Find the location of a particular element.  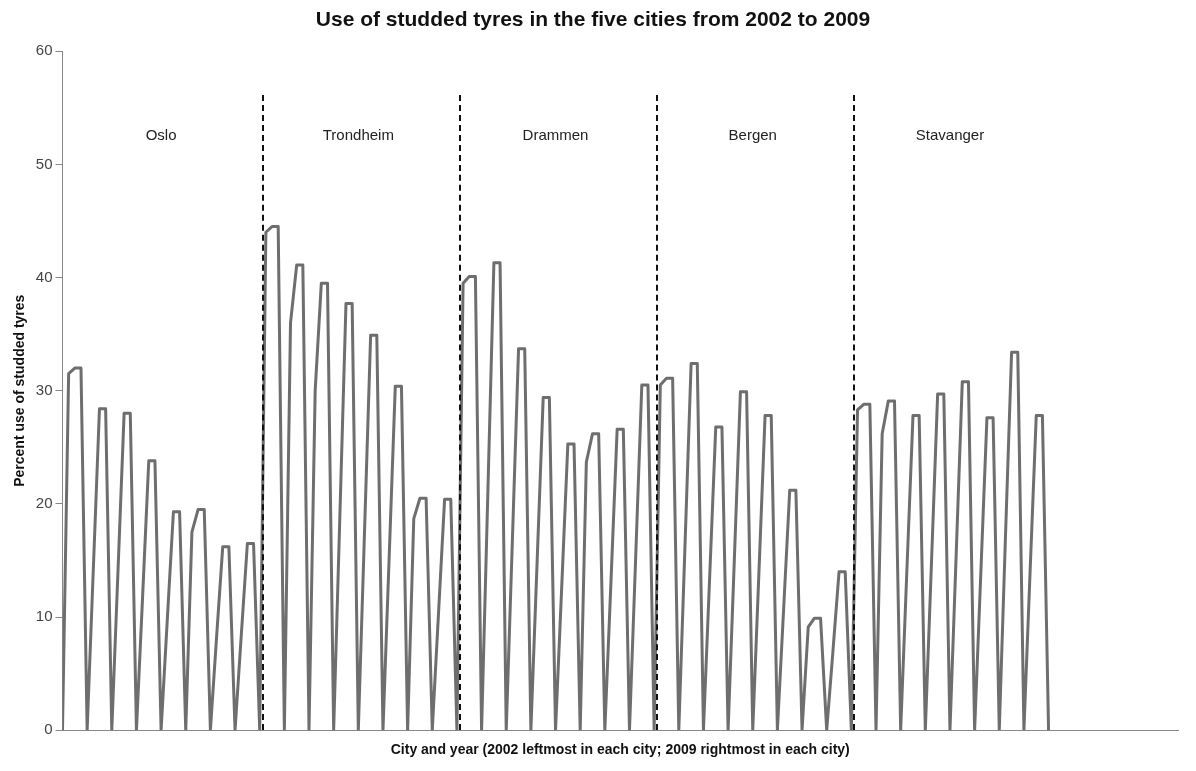

annotation: Oslo is located at coordinates (161, 135).